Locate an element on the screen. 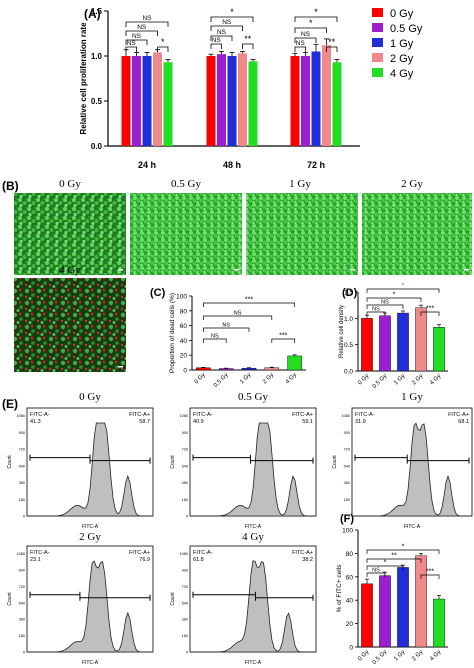 The width and height of the screenshot is (474, 668). gate-pos-value: 76.9 is located at coordinates (144, 560).